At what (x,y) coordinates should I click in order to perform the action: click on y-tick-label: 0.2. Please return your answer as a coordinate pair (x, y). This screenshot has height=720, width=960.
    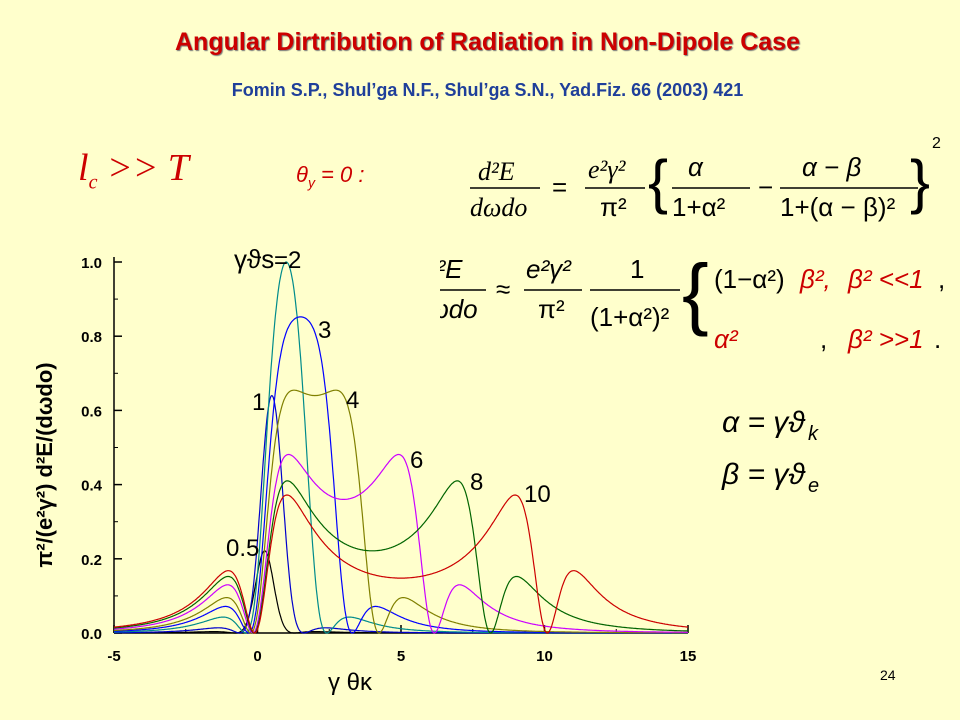
    Looking at the image, I should click on (91, 560).